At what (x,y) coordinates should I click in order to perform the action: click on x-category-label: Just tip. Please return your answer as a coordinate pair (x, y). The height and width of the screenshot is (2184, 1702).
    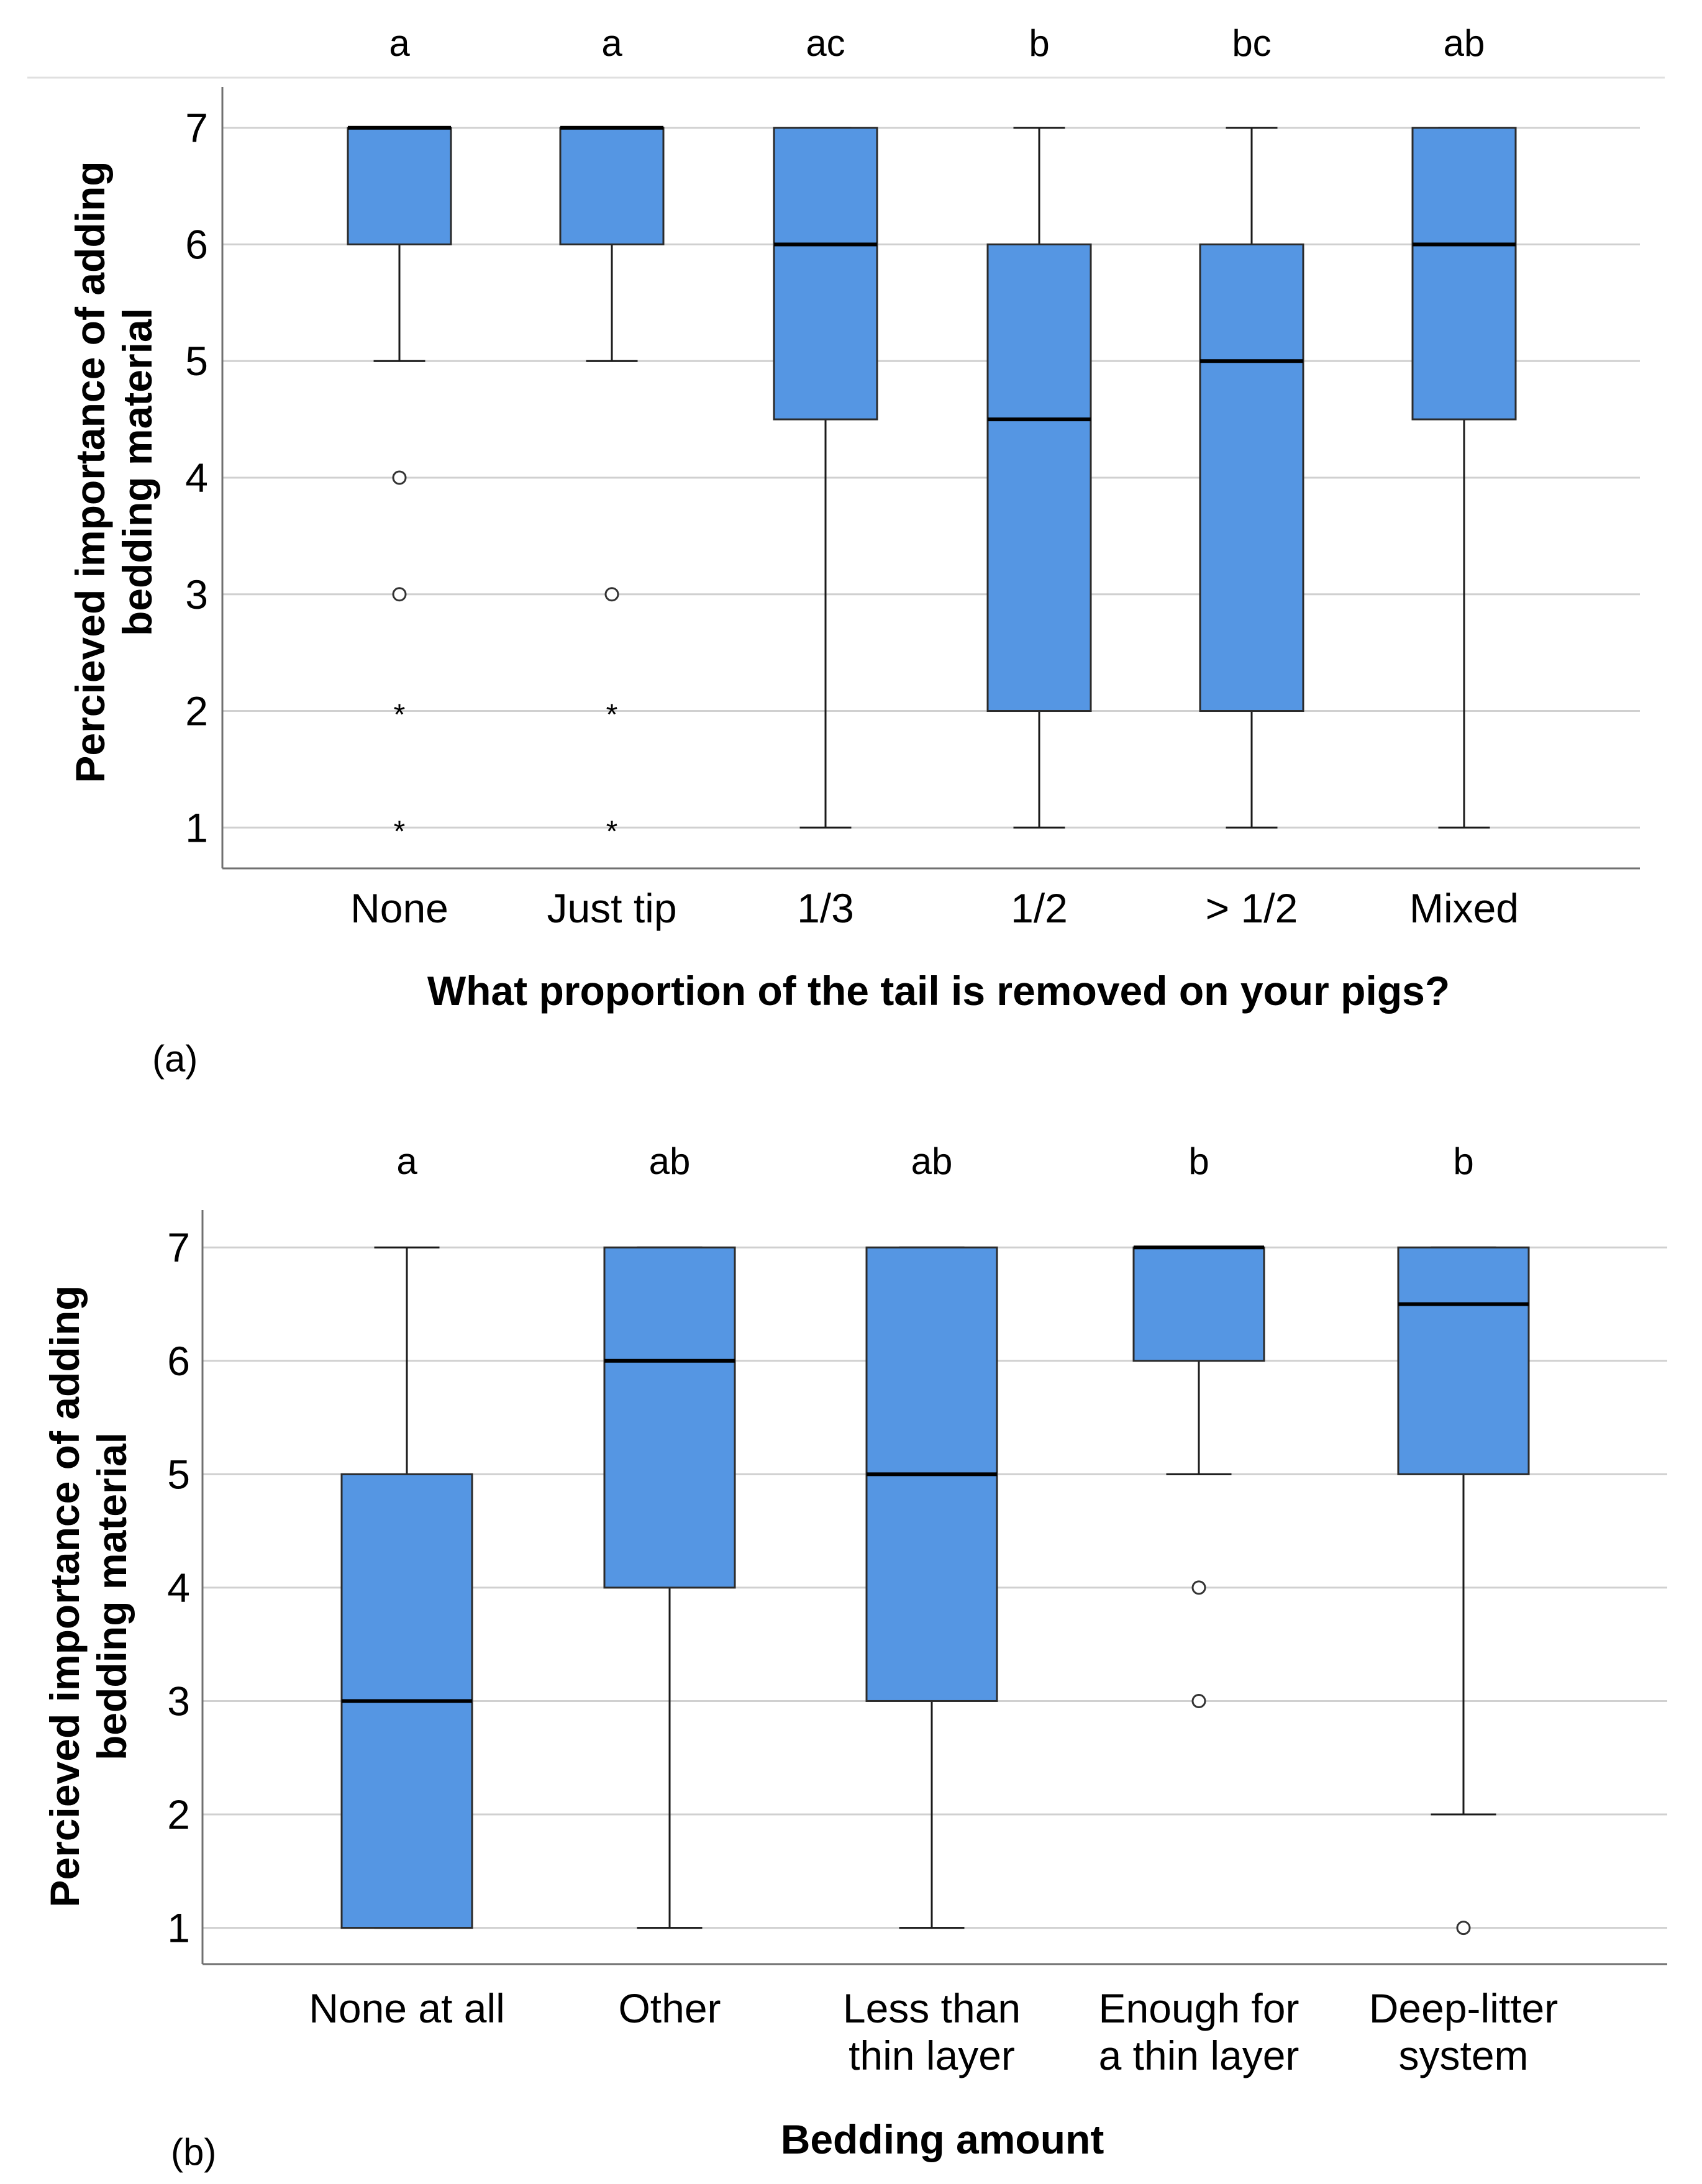
    Looking at the image, I should click on (611, 908).